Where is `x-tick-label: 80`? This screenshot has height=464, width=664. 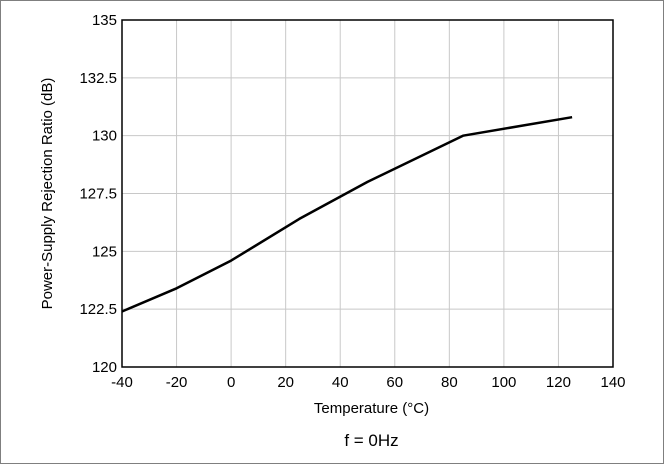 x-tick-label: 80 is located at coordinates (449, 382).